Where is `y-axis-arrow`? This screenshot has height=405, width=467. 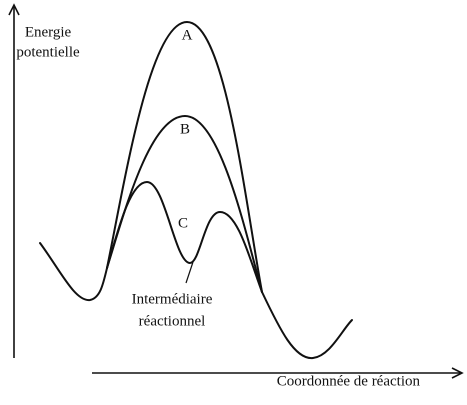 y-axis-arrow is located at coordinates (14, 9).